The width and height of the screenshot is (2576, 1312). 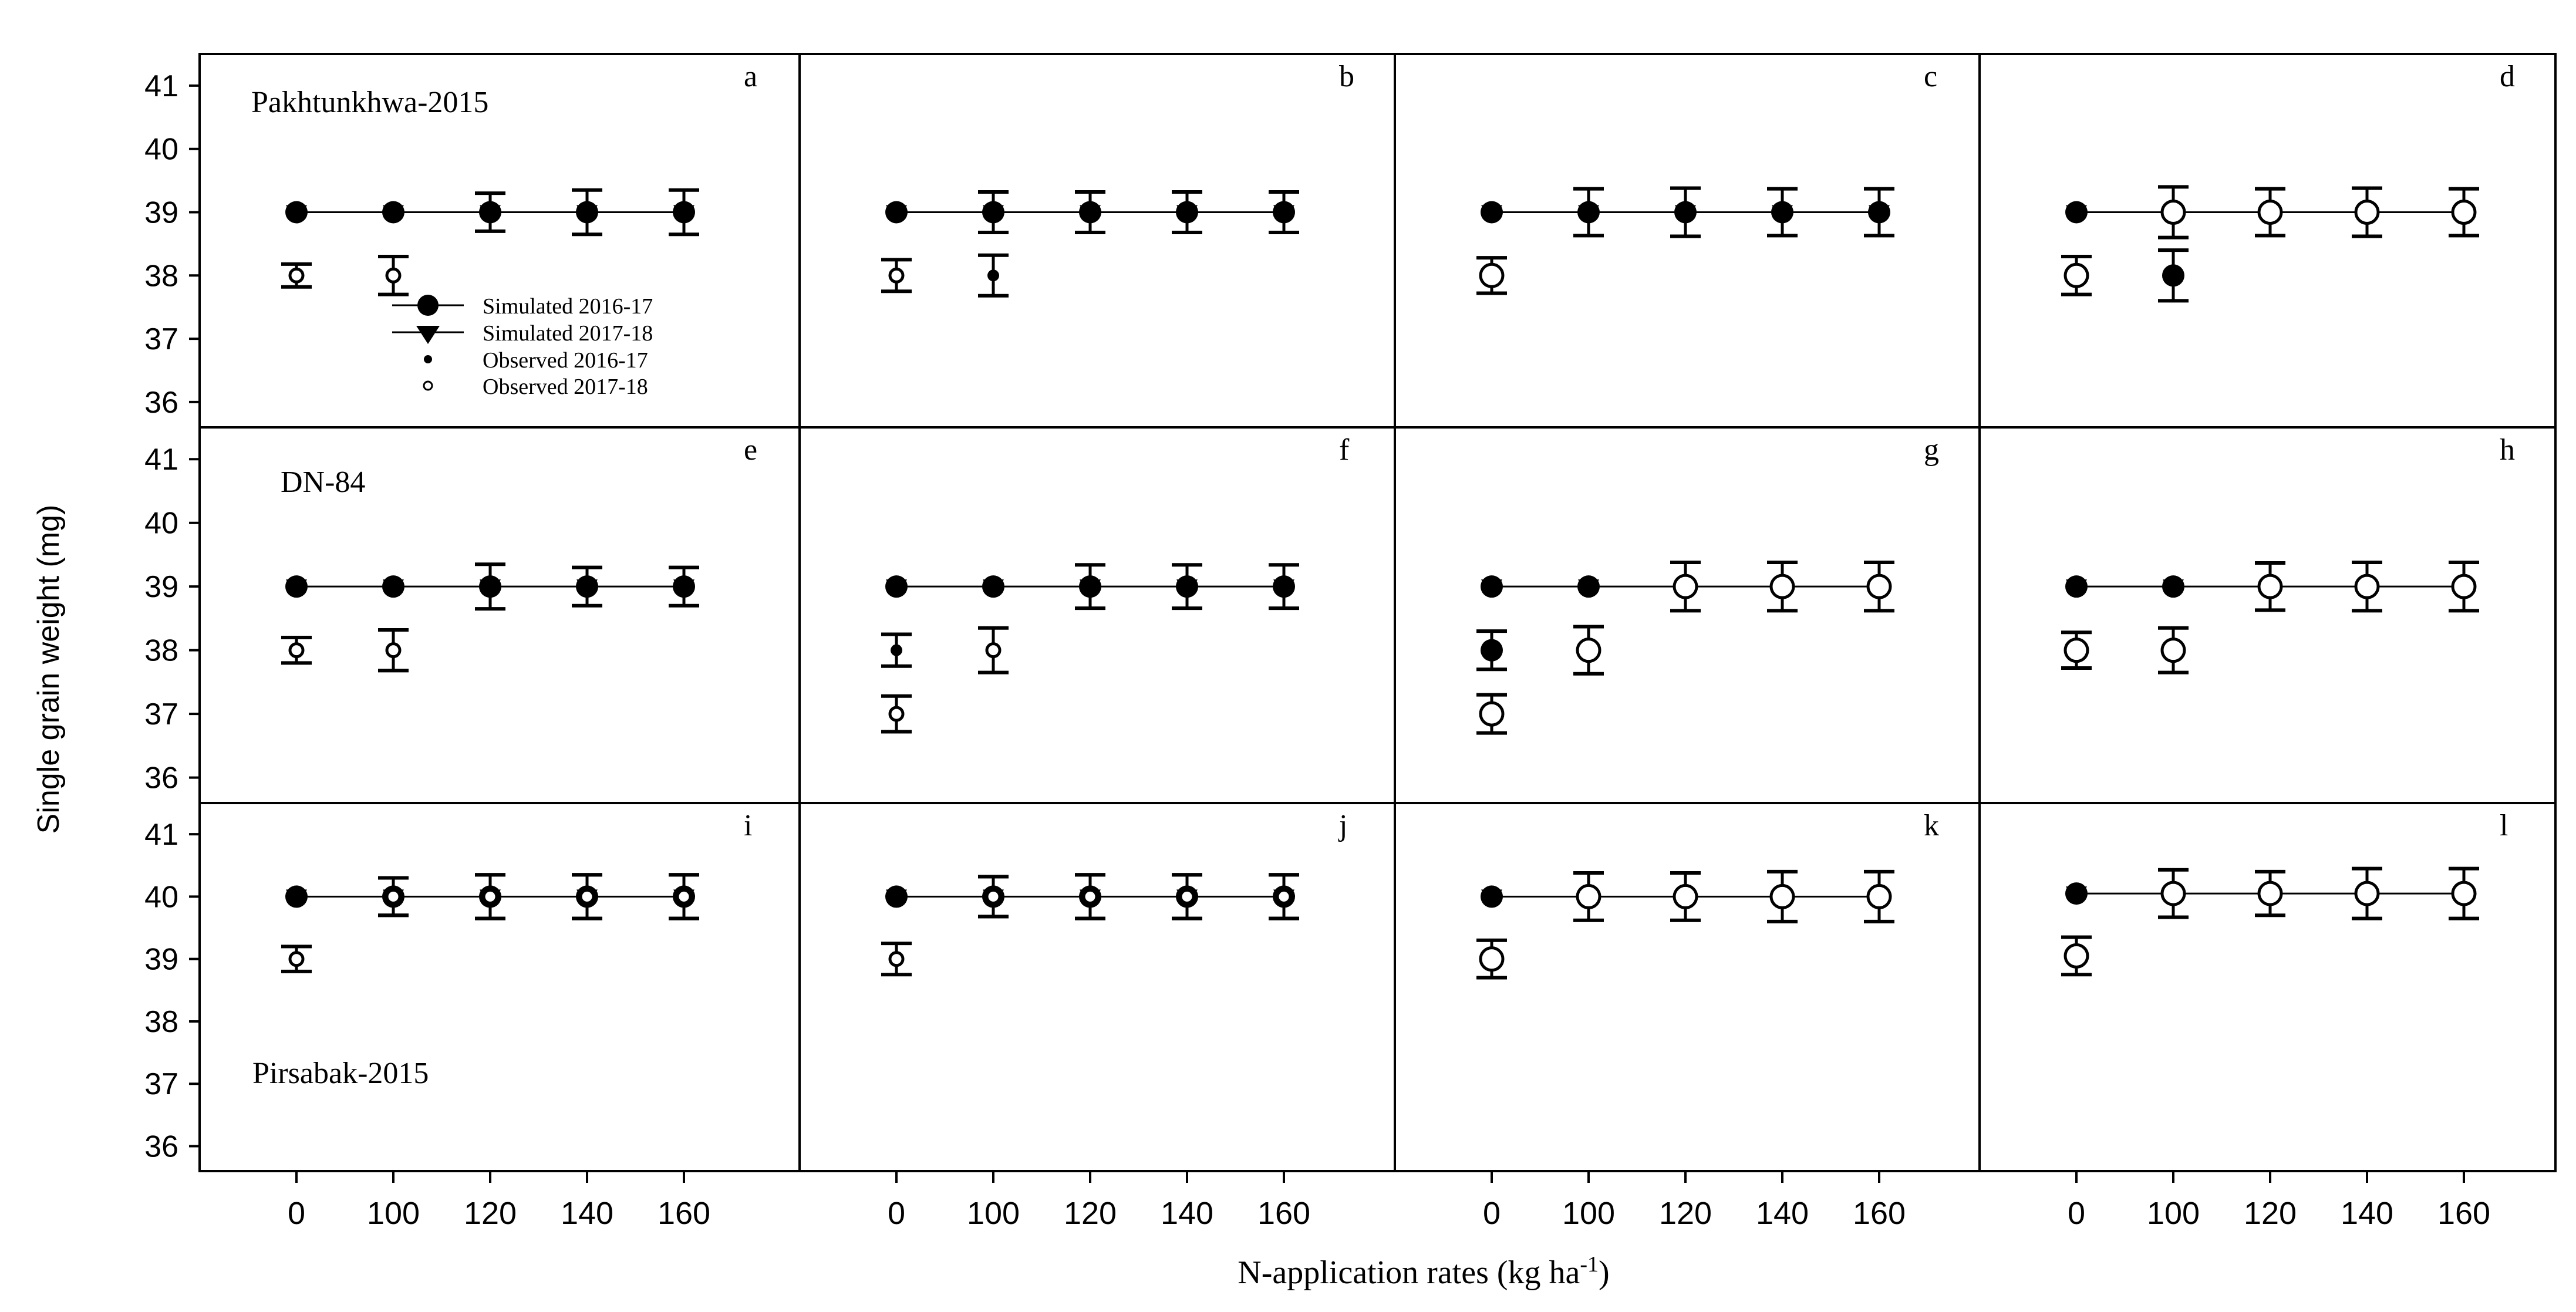 I want to click on panel-letter-f: f, so click(x=1344, y=450).